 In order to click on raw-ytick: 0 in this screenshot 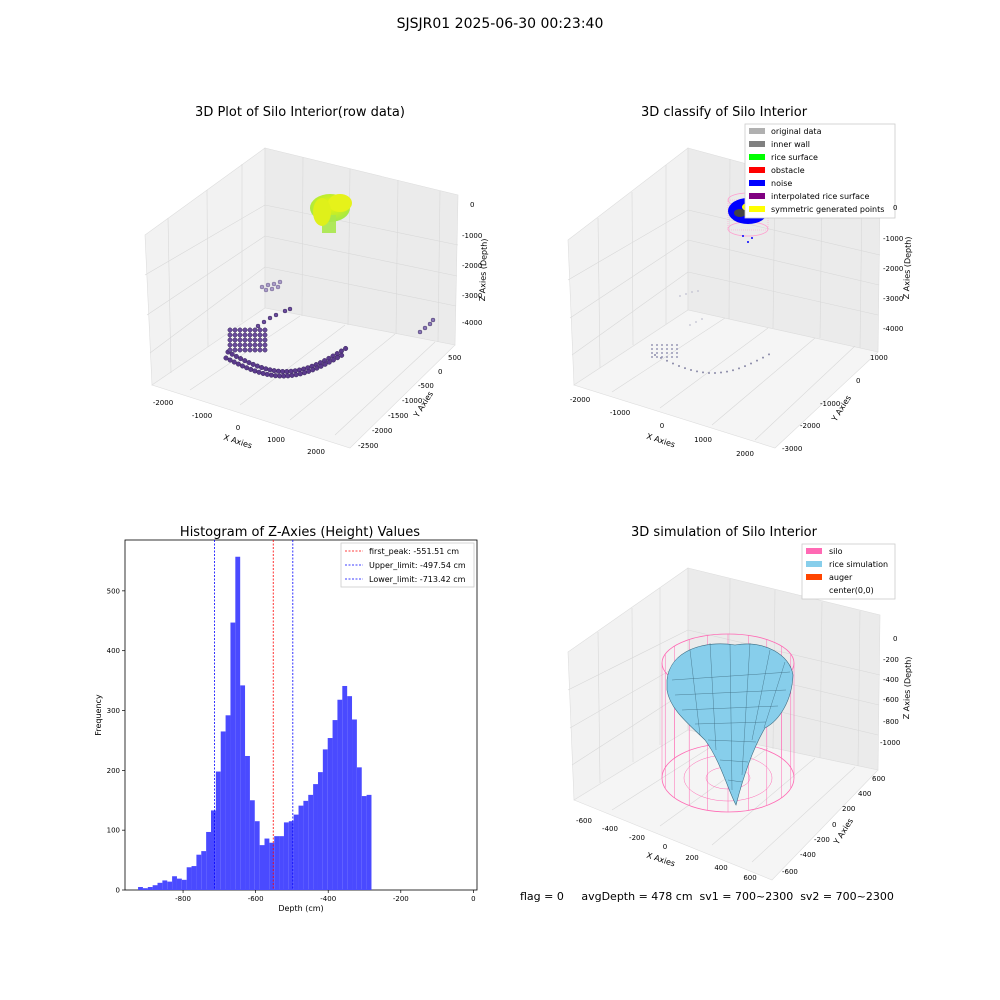, I will do `click(440, 372)`.